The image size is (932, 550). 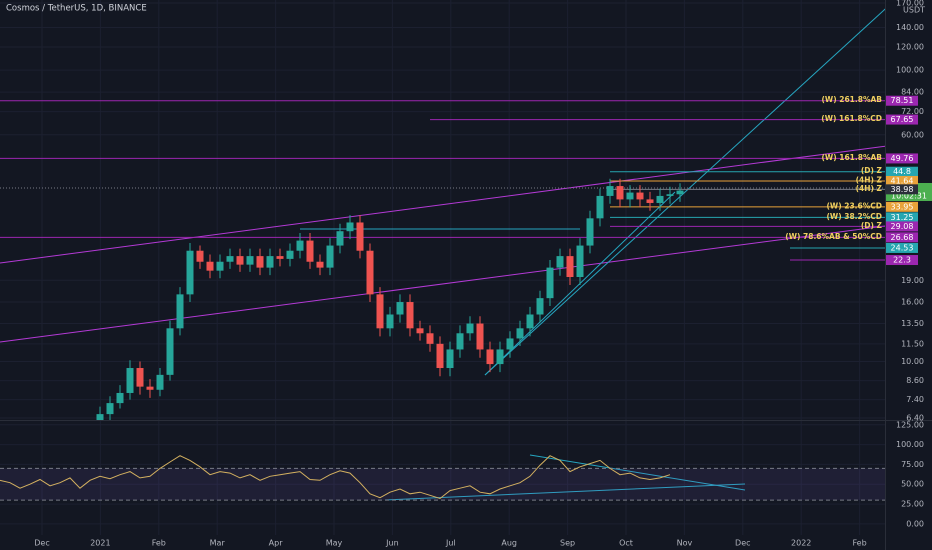 What do you see at coordinates (852, 157) in the screenshot?
I see `level-label: (W) 161.8%AB` at bounding box center [852, 157].